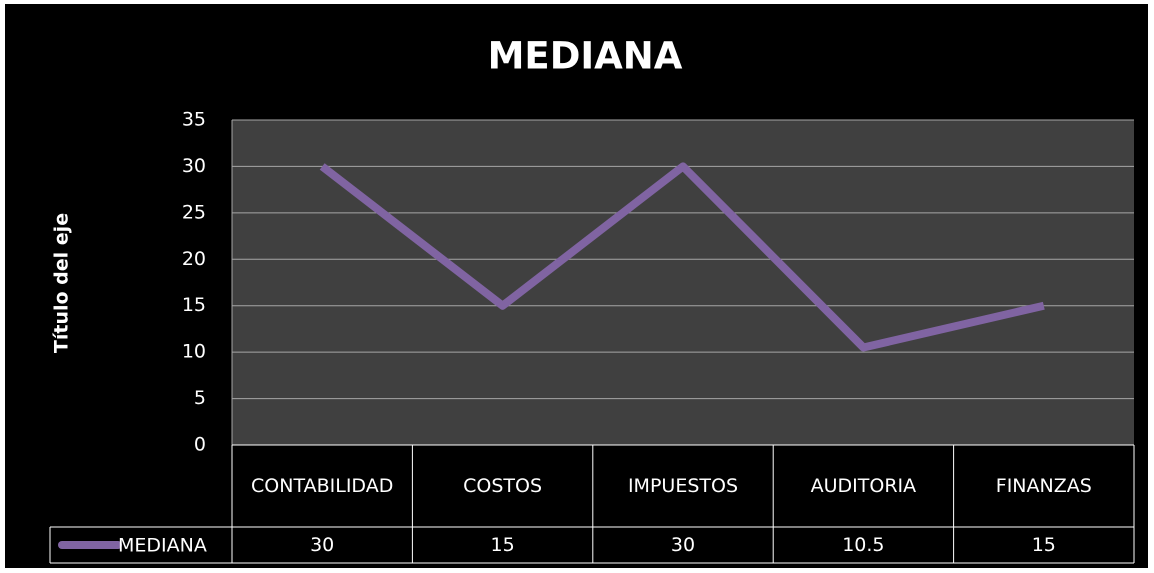  I want to click on x-tick-label: CONTABILIDAD, so click(322, 486).